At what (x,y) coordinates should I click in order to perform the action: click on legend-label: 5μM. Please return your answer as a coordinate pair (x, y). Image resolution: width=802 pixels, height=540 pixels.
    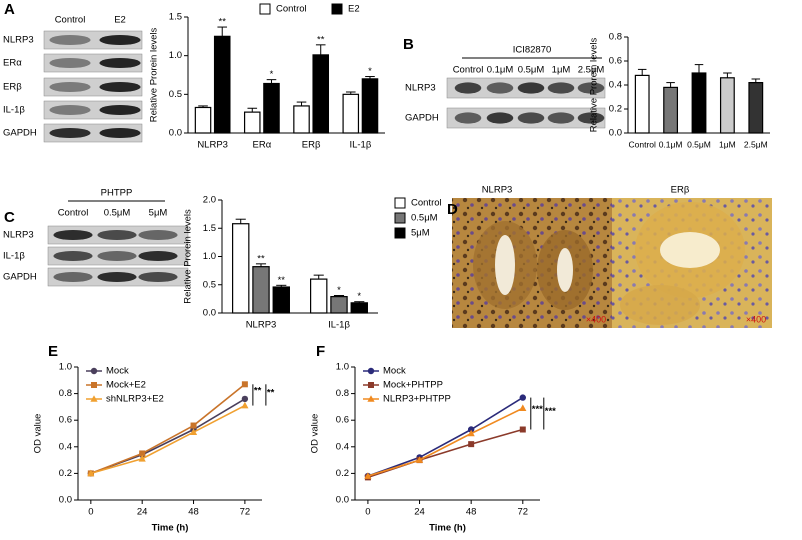
    Looking at the image, I should click on (420, 233).